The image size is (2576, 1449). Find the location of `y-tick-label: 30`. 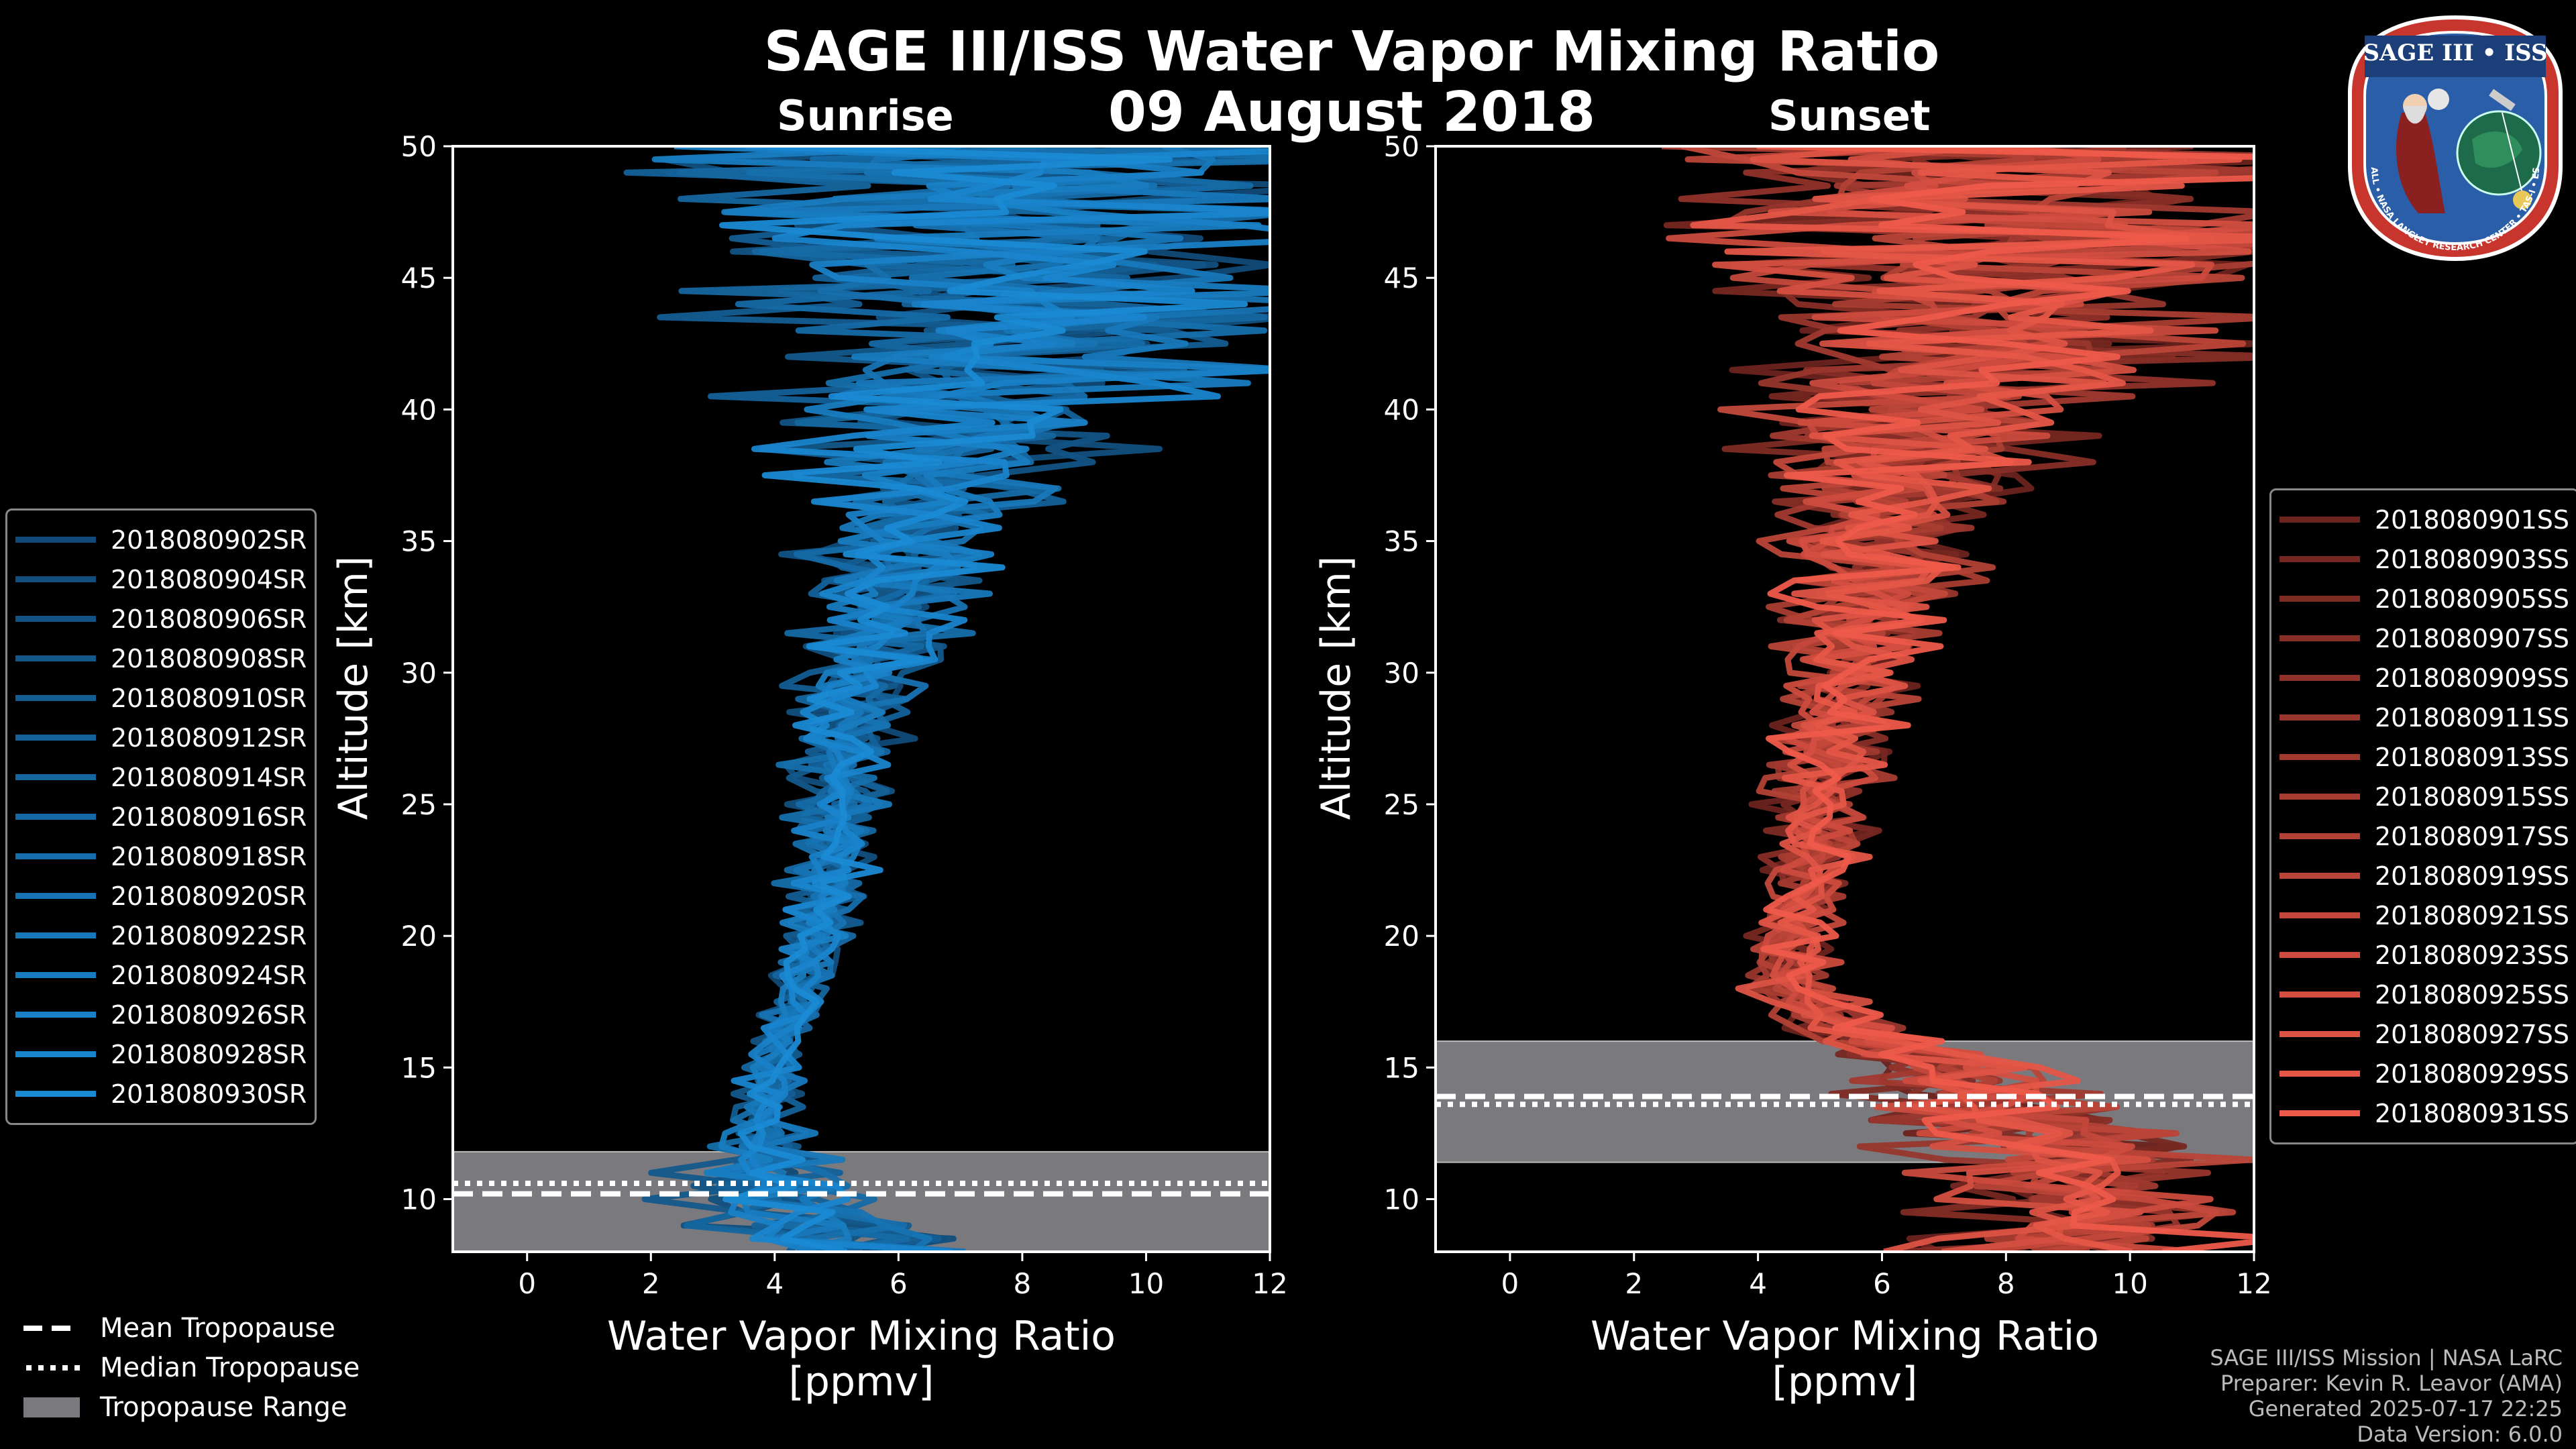

y-tick-label: 30 is located at coordinates (1401, 673).